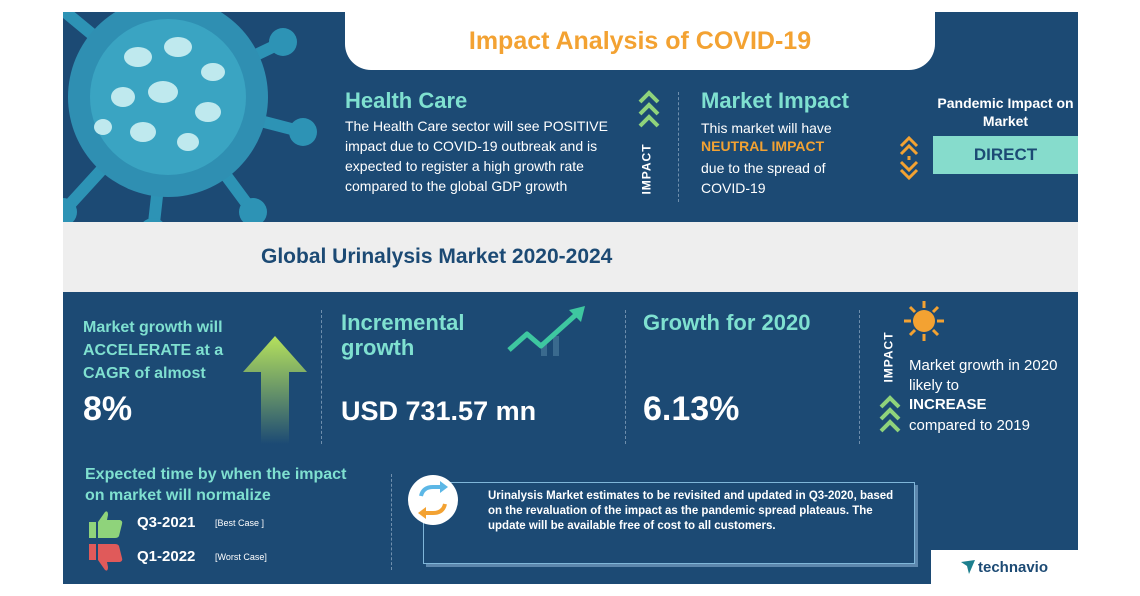 The height and width of the screenshot is (596, 1140). I want to click on market-impact-line2: due to the spread of COVID-19, so click(763, 178).